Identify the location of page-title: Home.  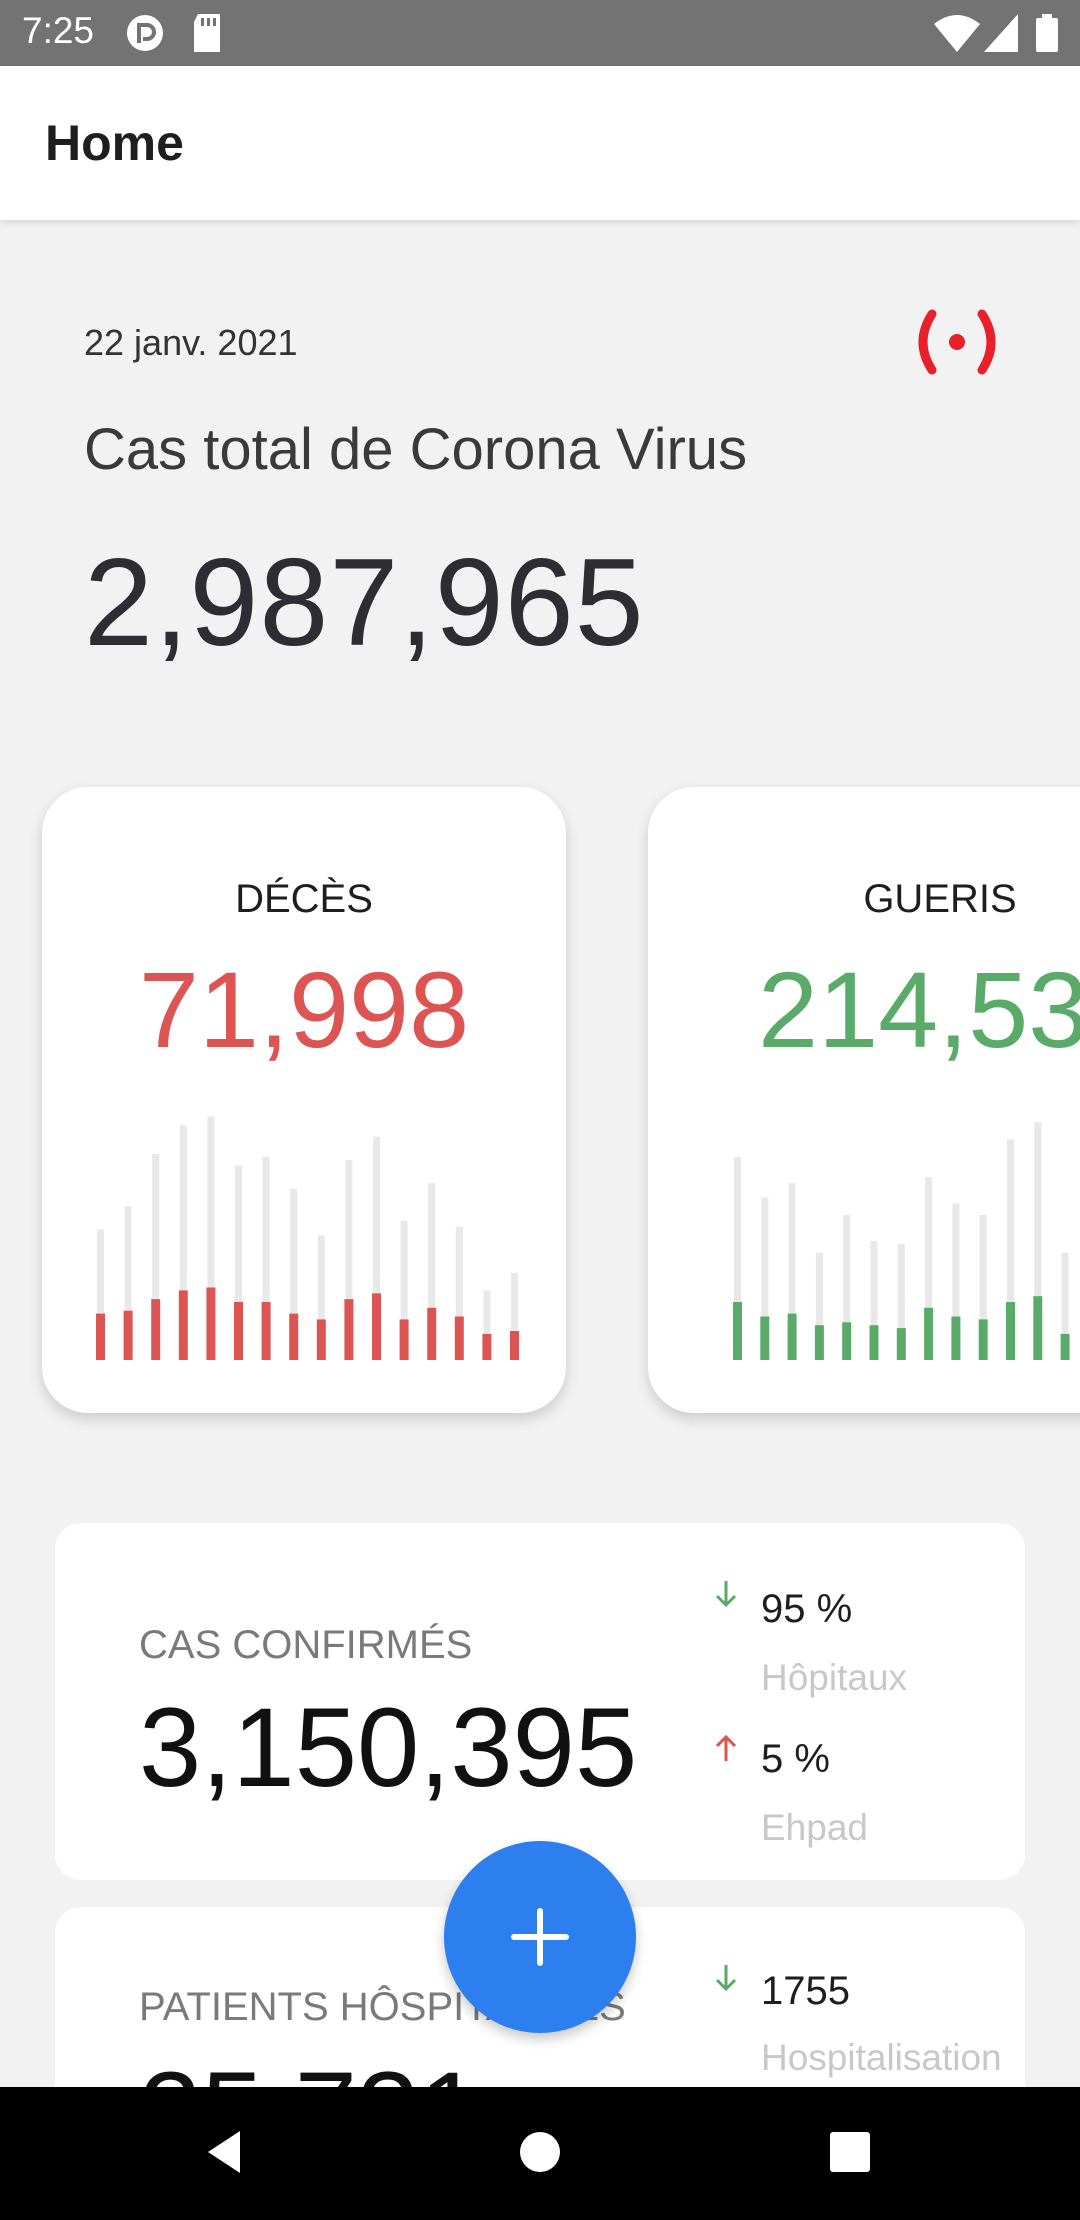
(114, 143).